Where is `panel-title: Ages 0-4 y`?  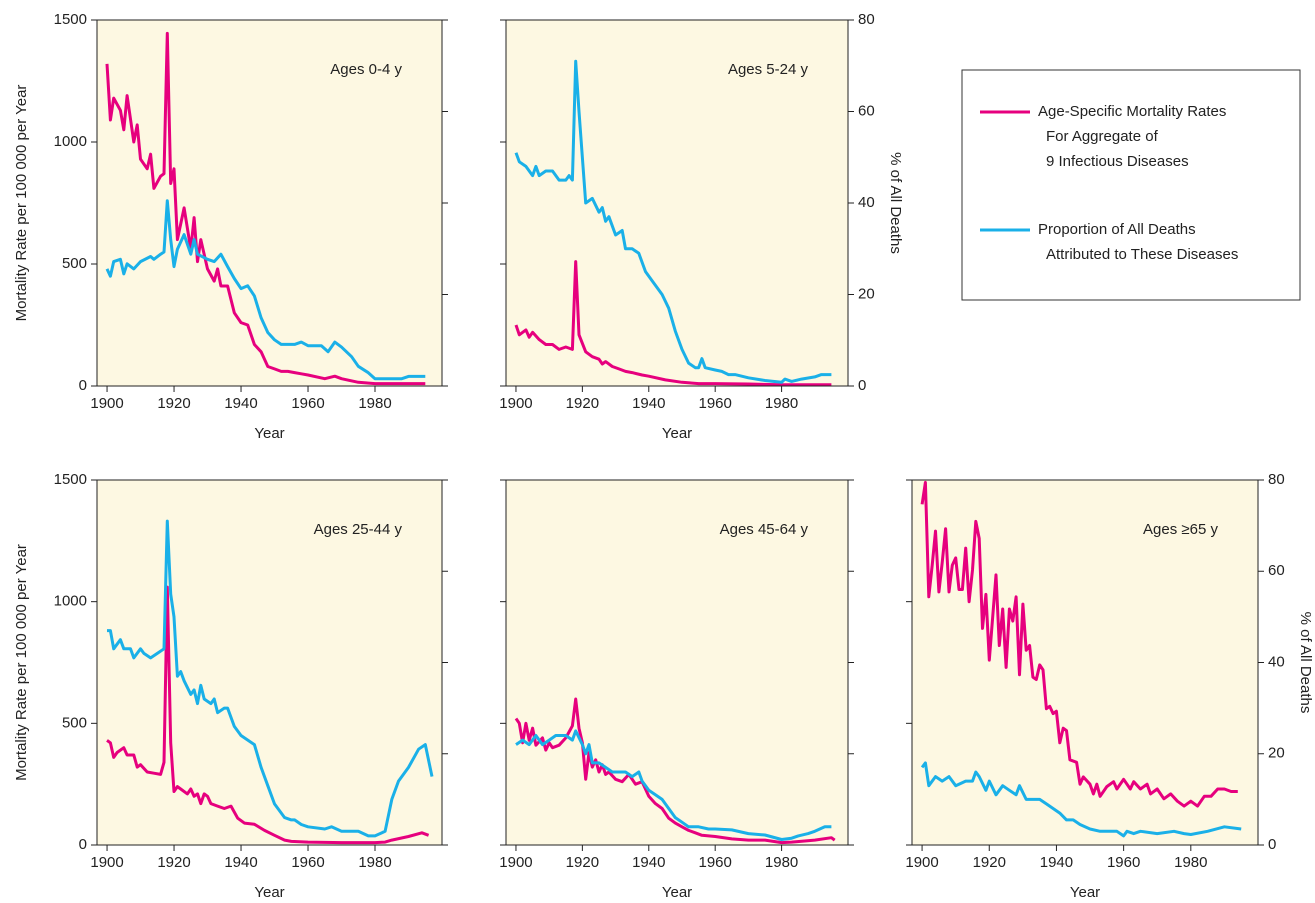
panel-title: Ages 0-4 y is located at coordinates (366, 69).